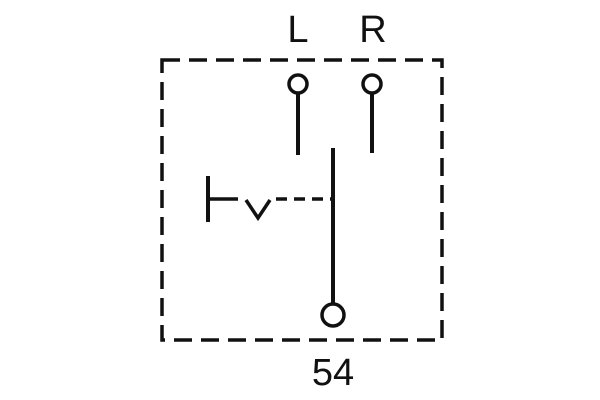 The height and width of the screenshot is (400, 600). Describe the element at coordinates (372, 113) in the screenshot. I see `terminal-r` at that location.